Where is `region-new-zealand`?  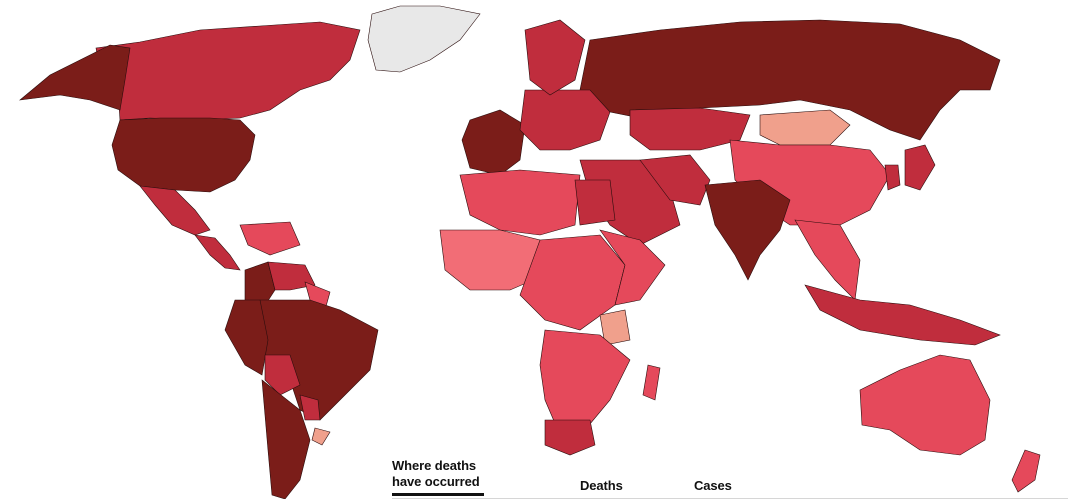 region-new-zealand is located at coordinates (1026, 471).